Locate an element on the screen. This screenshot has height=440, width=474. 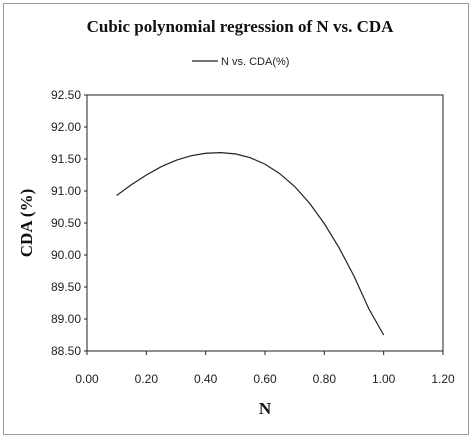
y-tick-label: 88.50 is located at coordinates (66, 351).